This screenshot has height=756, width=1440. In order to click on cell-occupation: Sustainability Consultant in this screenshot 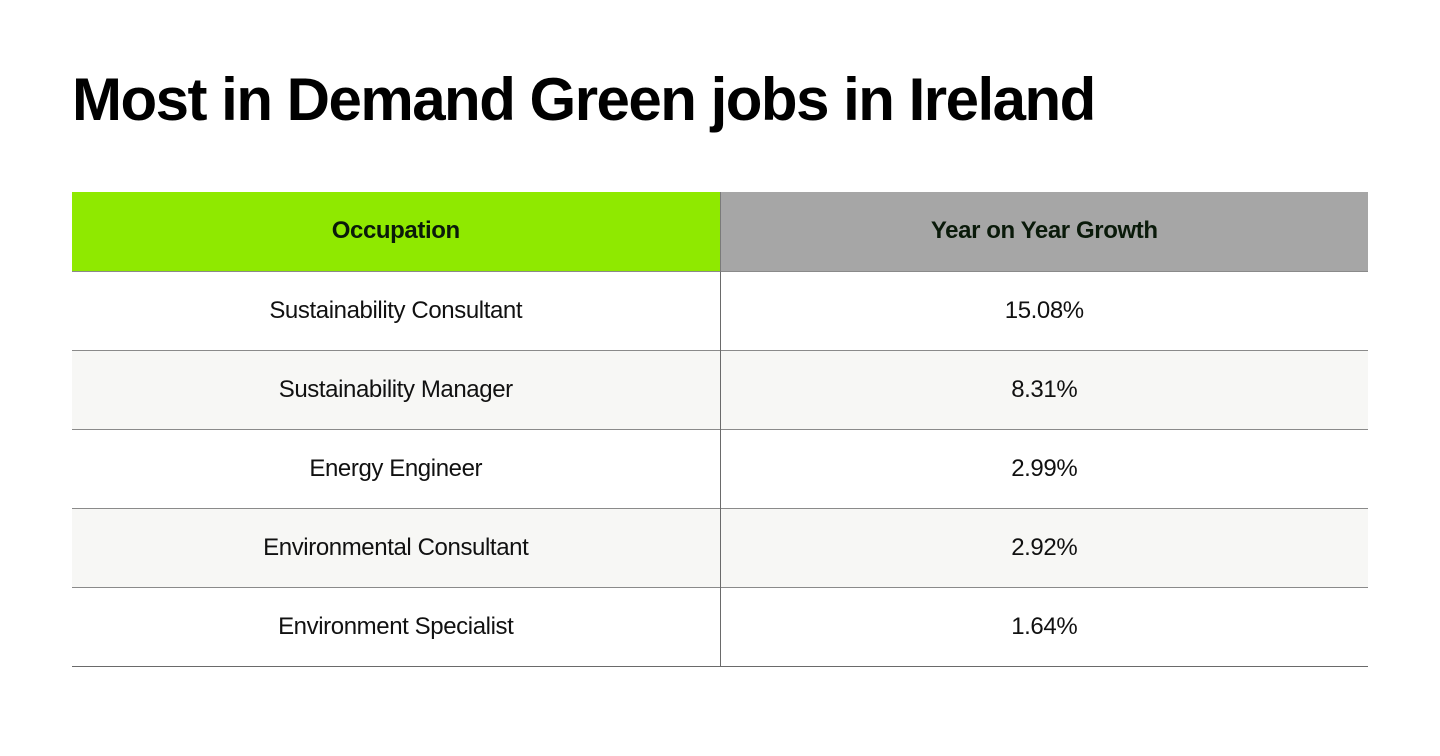, I will do `click(396, 310)`.